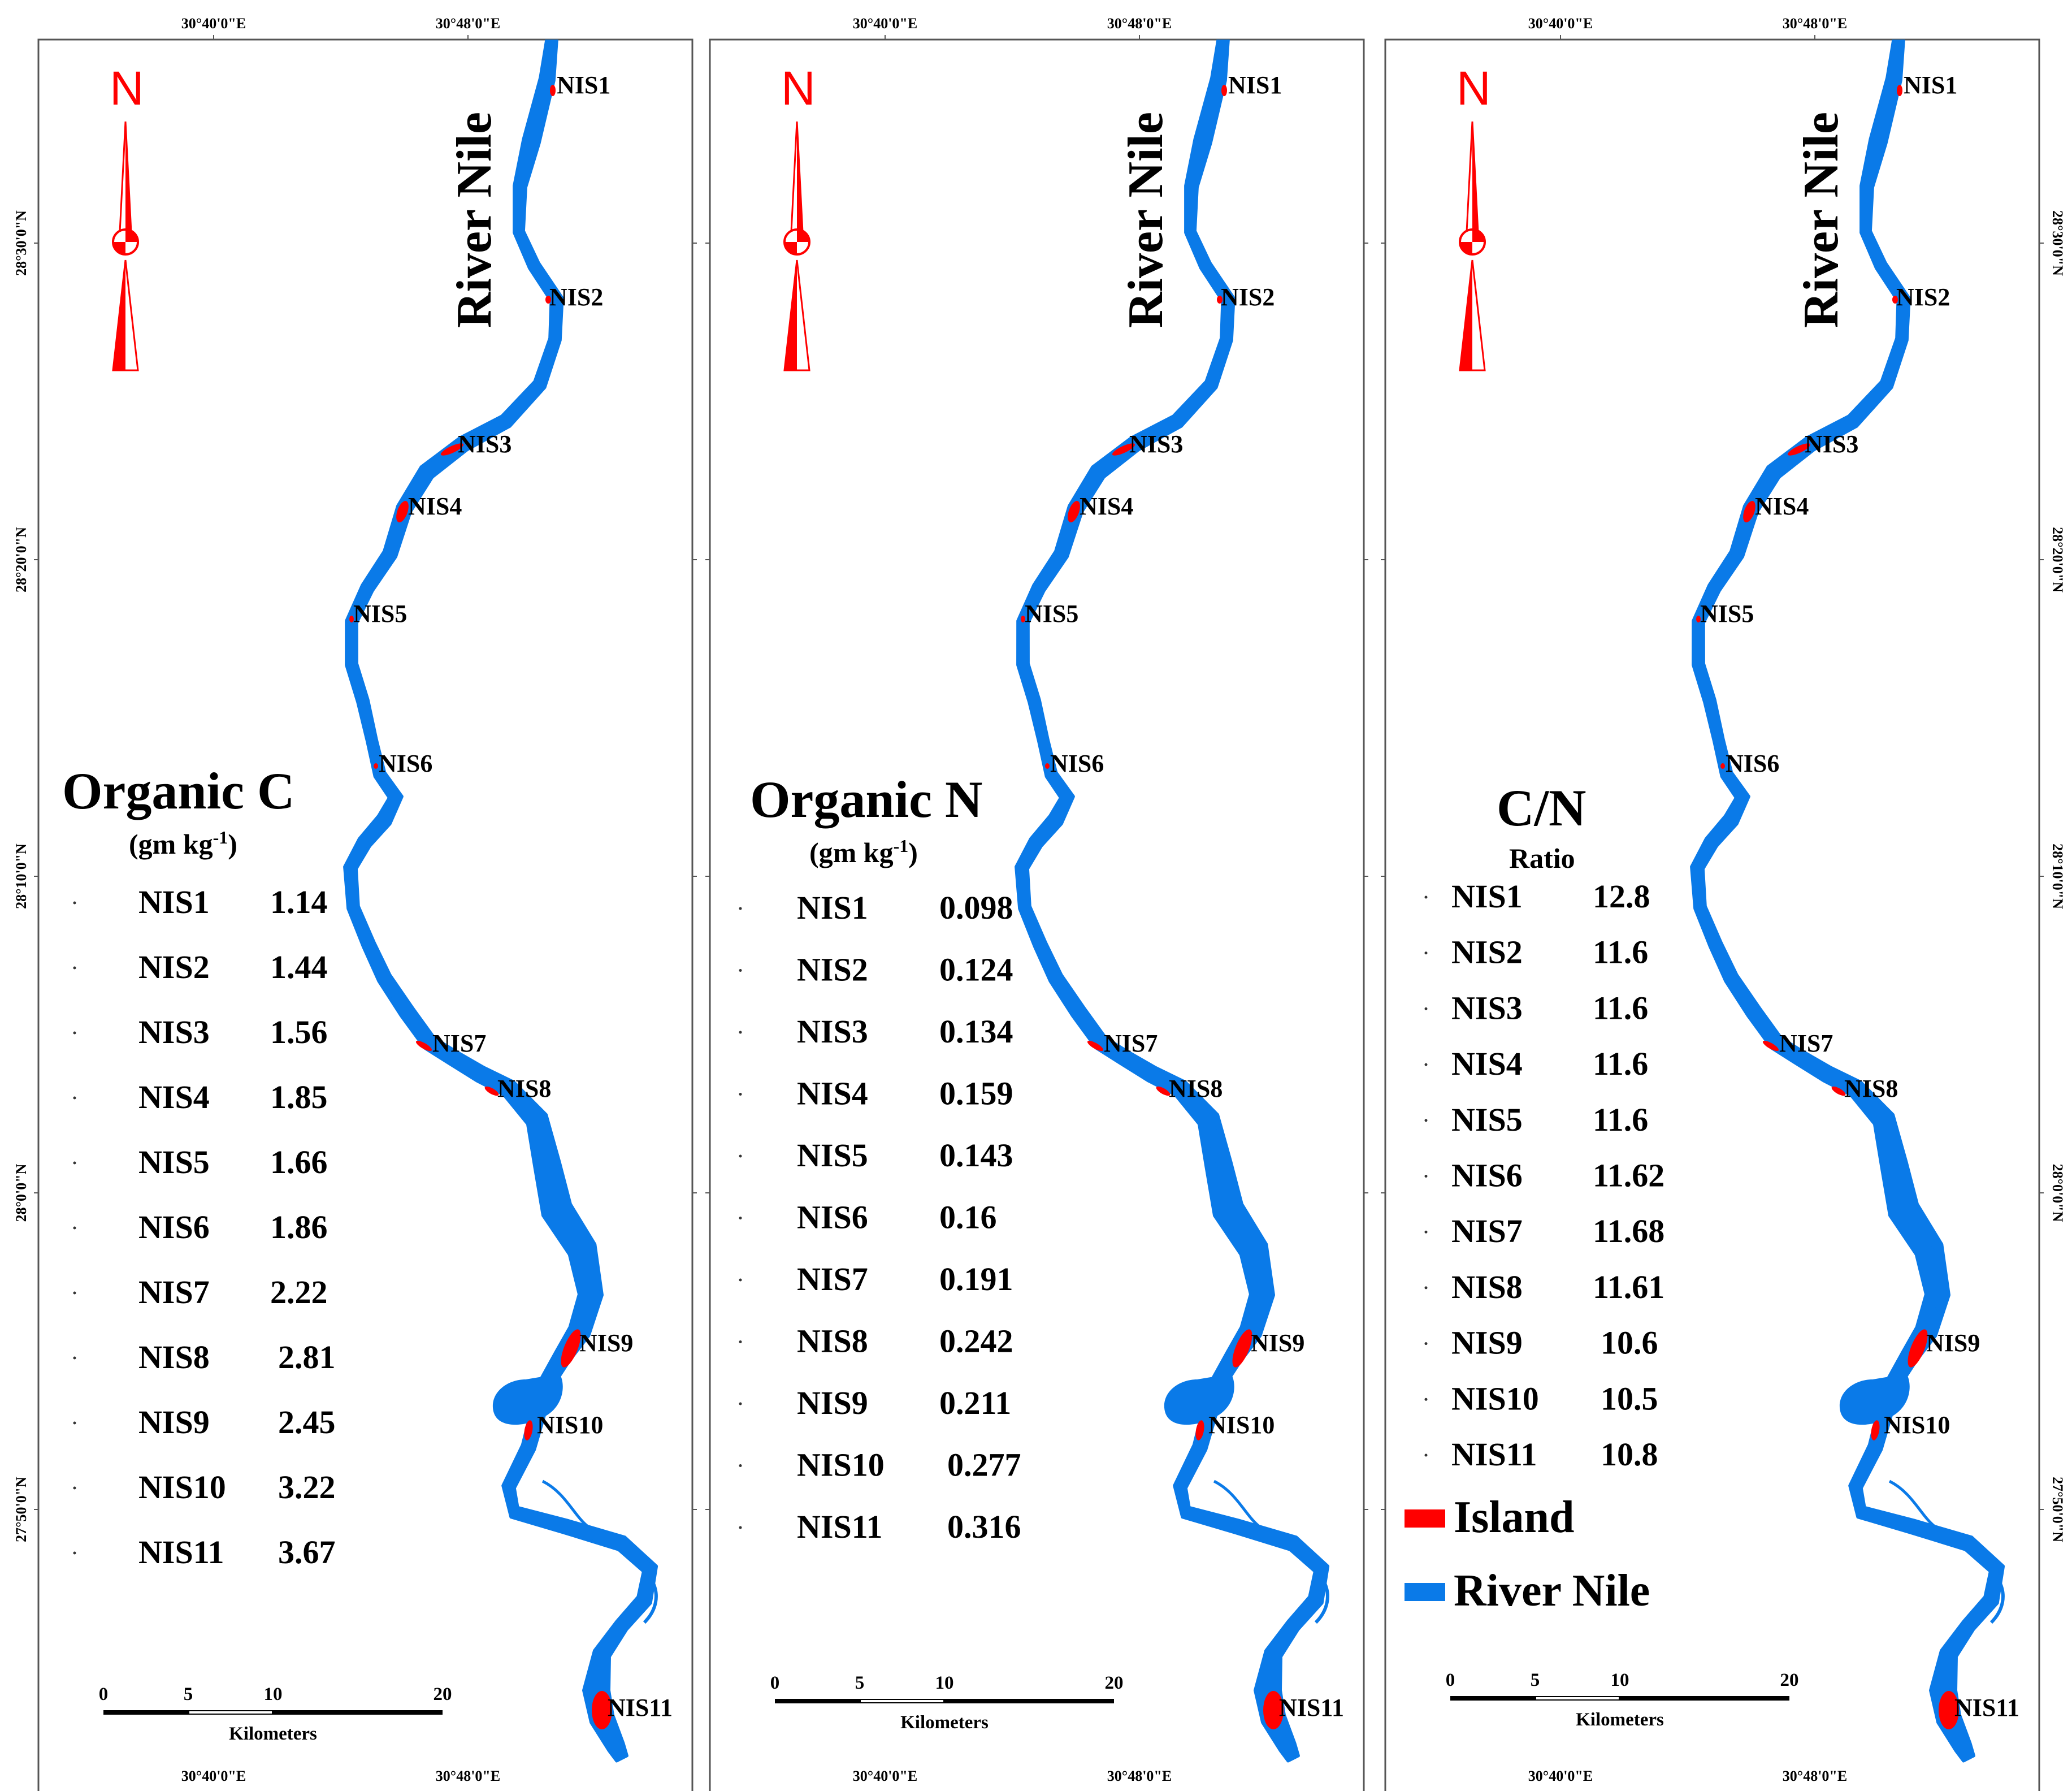 The height and width of the screenshot is (1791, 2072). Describe the element at coordinates (1622, 896) in the screenshot. I see `row-value: 12.8` at that location.